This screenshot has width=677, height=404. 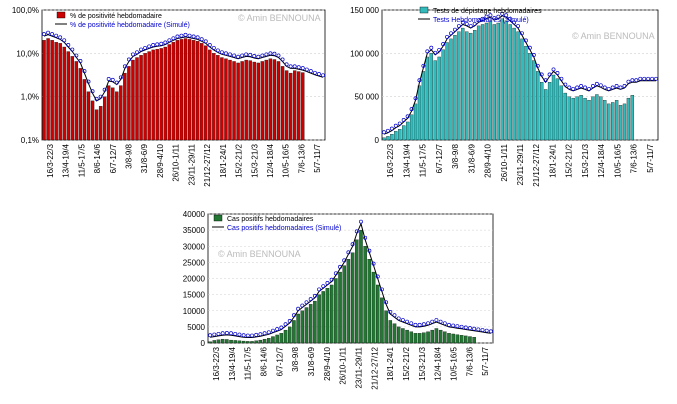 What do you see at coordinates (263, 361) in the screenshot?
I see `x-tick-label: 8/6-14/6` at bounding box center [263, 361].